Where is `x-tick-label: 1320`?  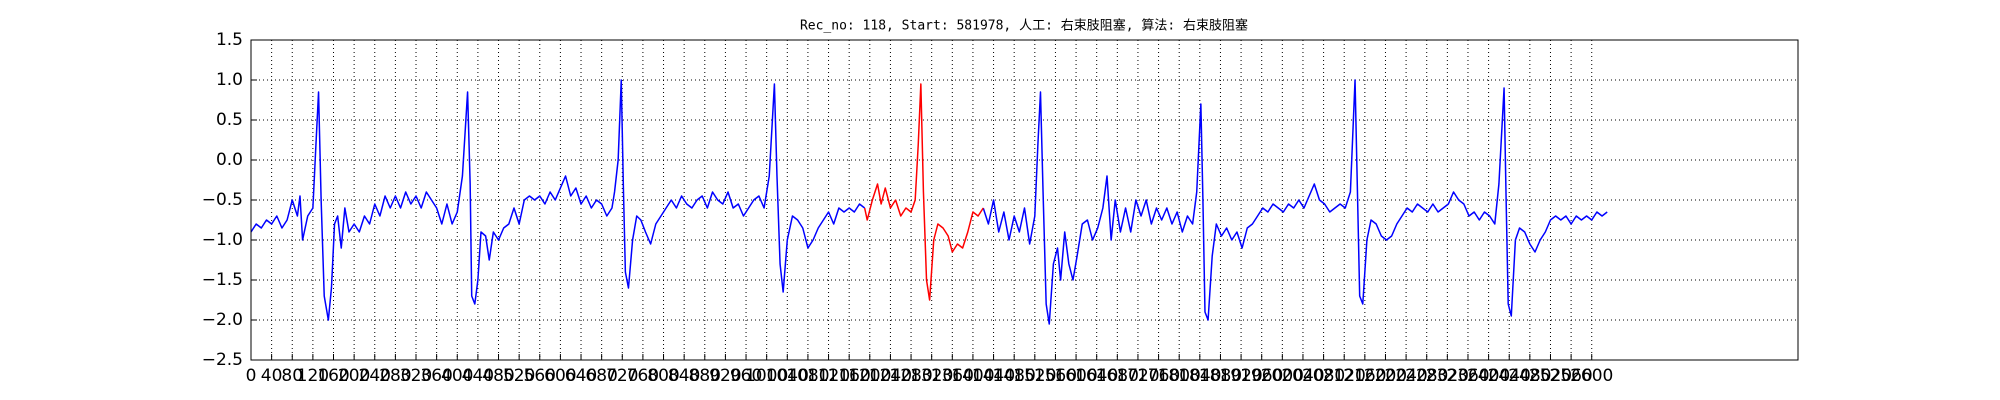
x-tick-label: 1320 is located at coordinates (931, 376).